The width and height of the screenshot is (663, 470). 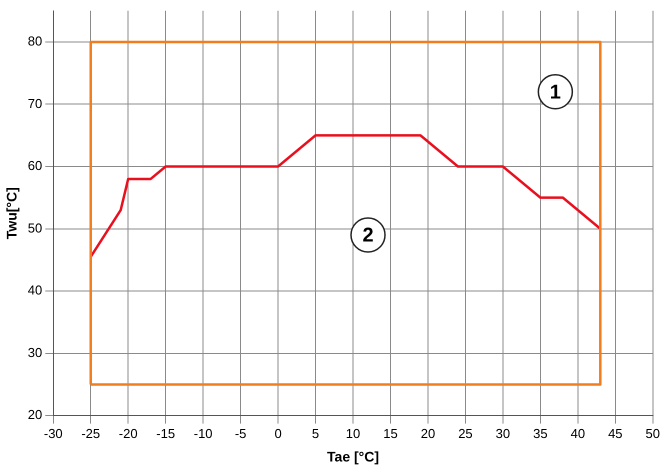 I want to click on x-tick-label: 50, so click(x=653, y=433).